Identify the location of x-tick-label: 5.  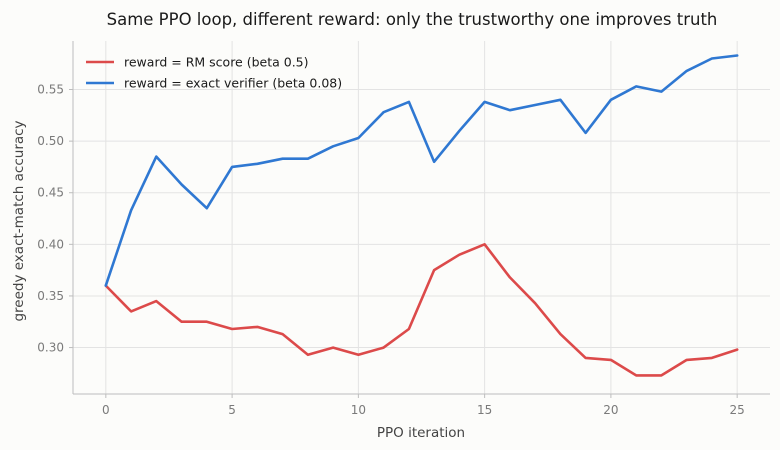
(232, 410).